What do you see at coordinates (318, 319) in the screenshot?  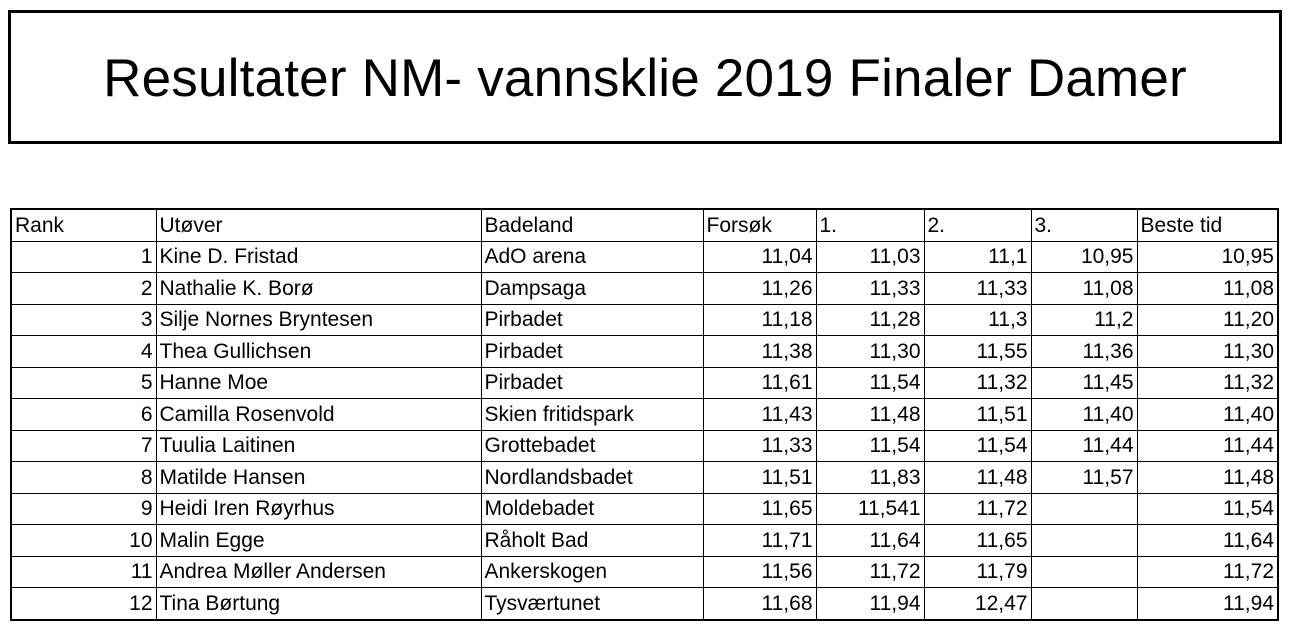 I see `cell-athlete: Silje Nornes Bryntesen` at bounding box center [318, 319].